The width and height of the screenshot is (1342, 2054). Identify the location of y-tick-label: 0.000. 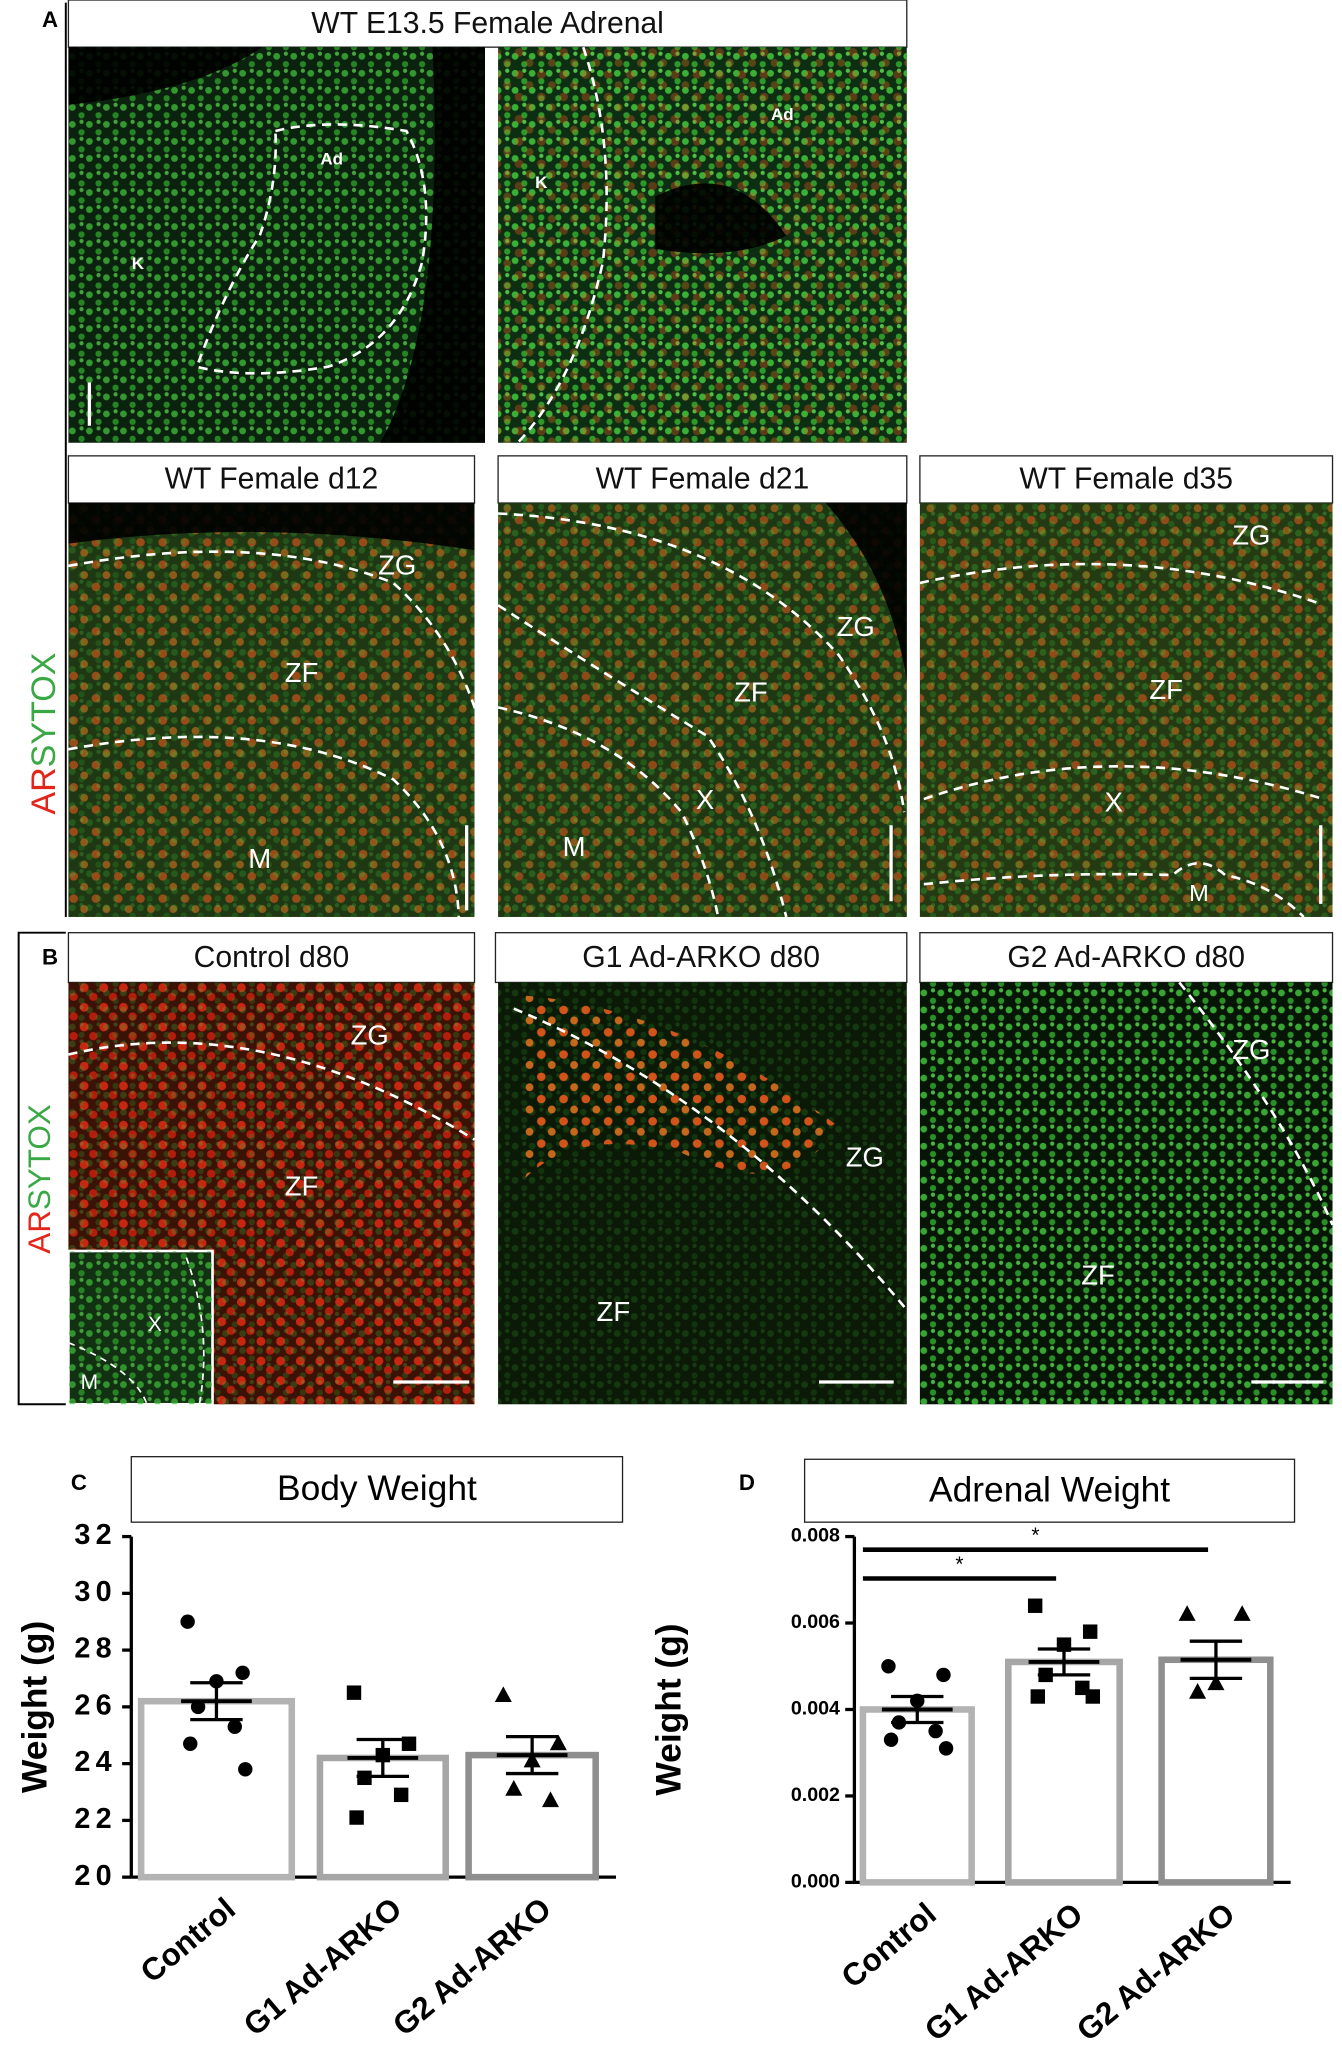
(815, 1882).